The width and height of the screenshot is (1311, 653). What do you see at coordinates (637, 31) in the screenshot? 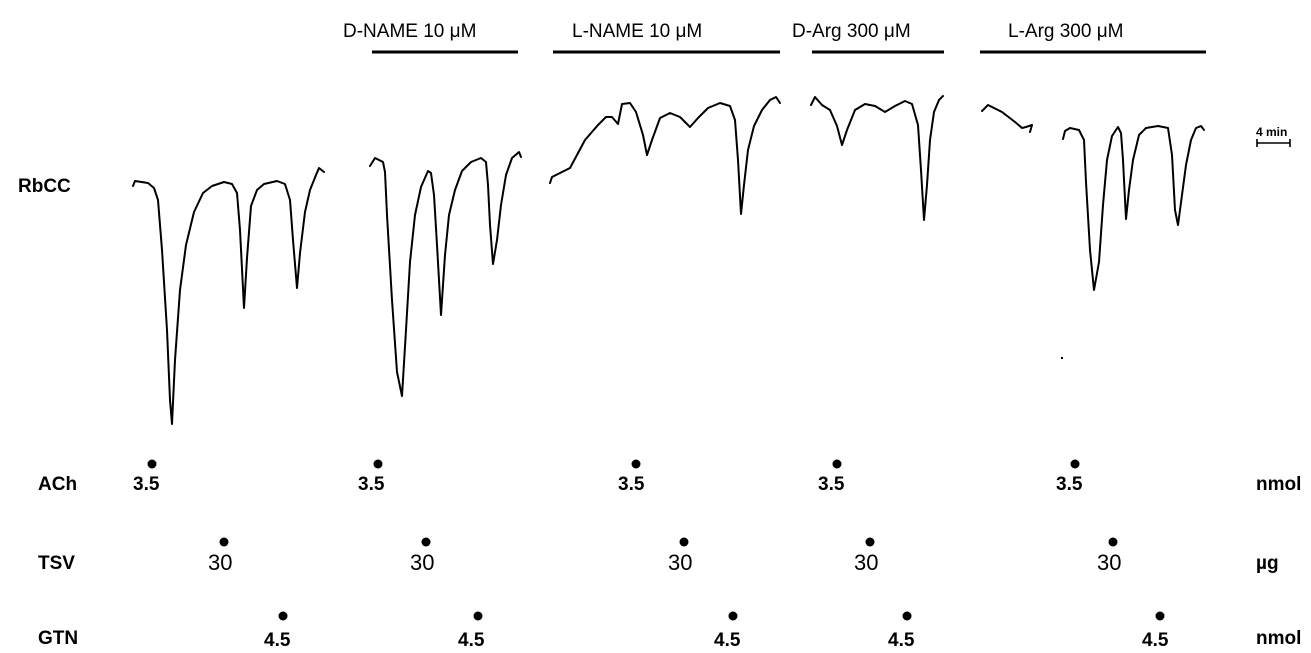
I see `condition-label-l-name: L-NAME 10 μM` at bounding box center [637, 31].